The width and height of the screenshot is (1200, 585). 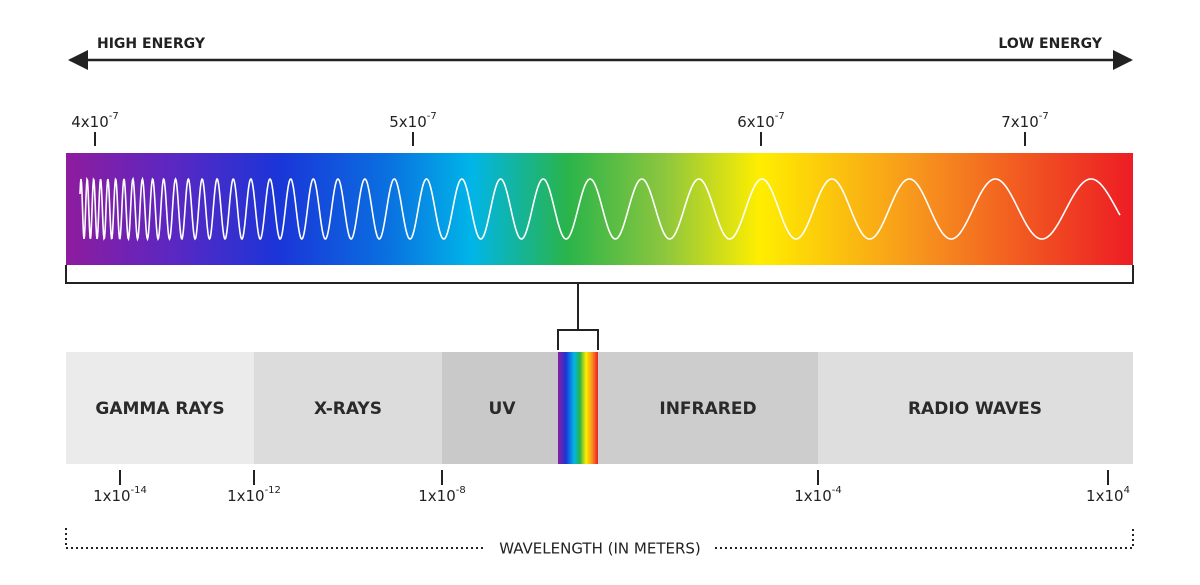 I want to click on tick-label: 1x10⁻⁴, so click(x=818, y=495).